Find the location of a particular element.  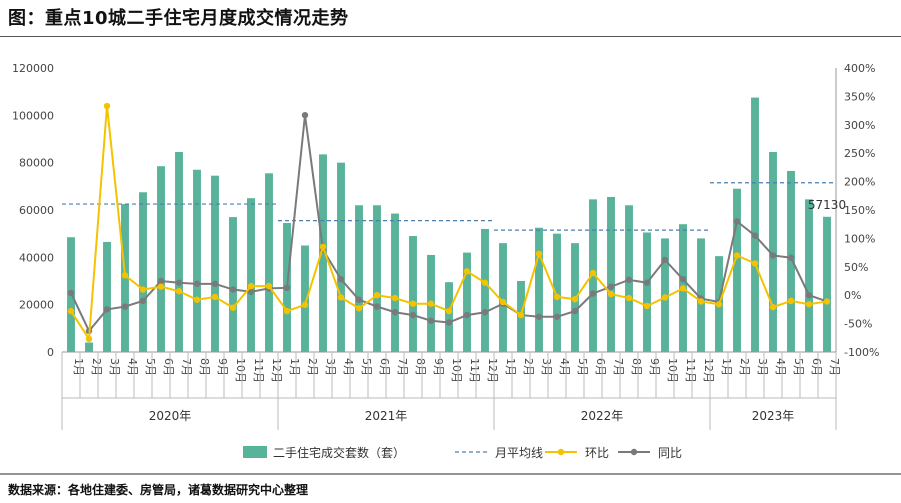

y-right-tick-label: 350% is located at coordinates (859, 96).